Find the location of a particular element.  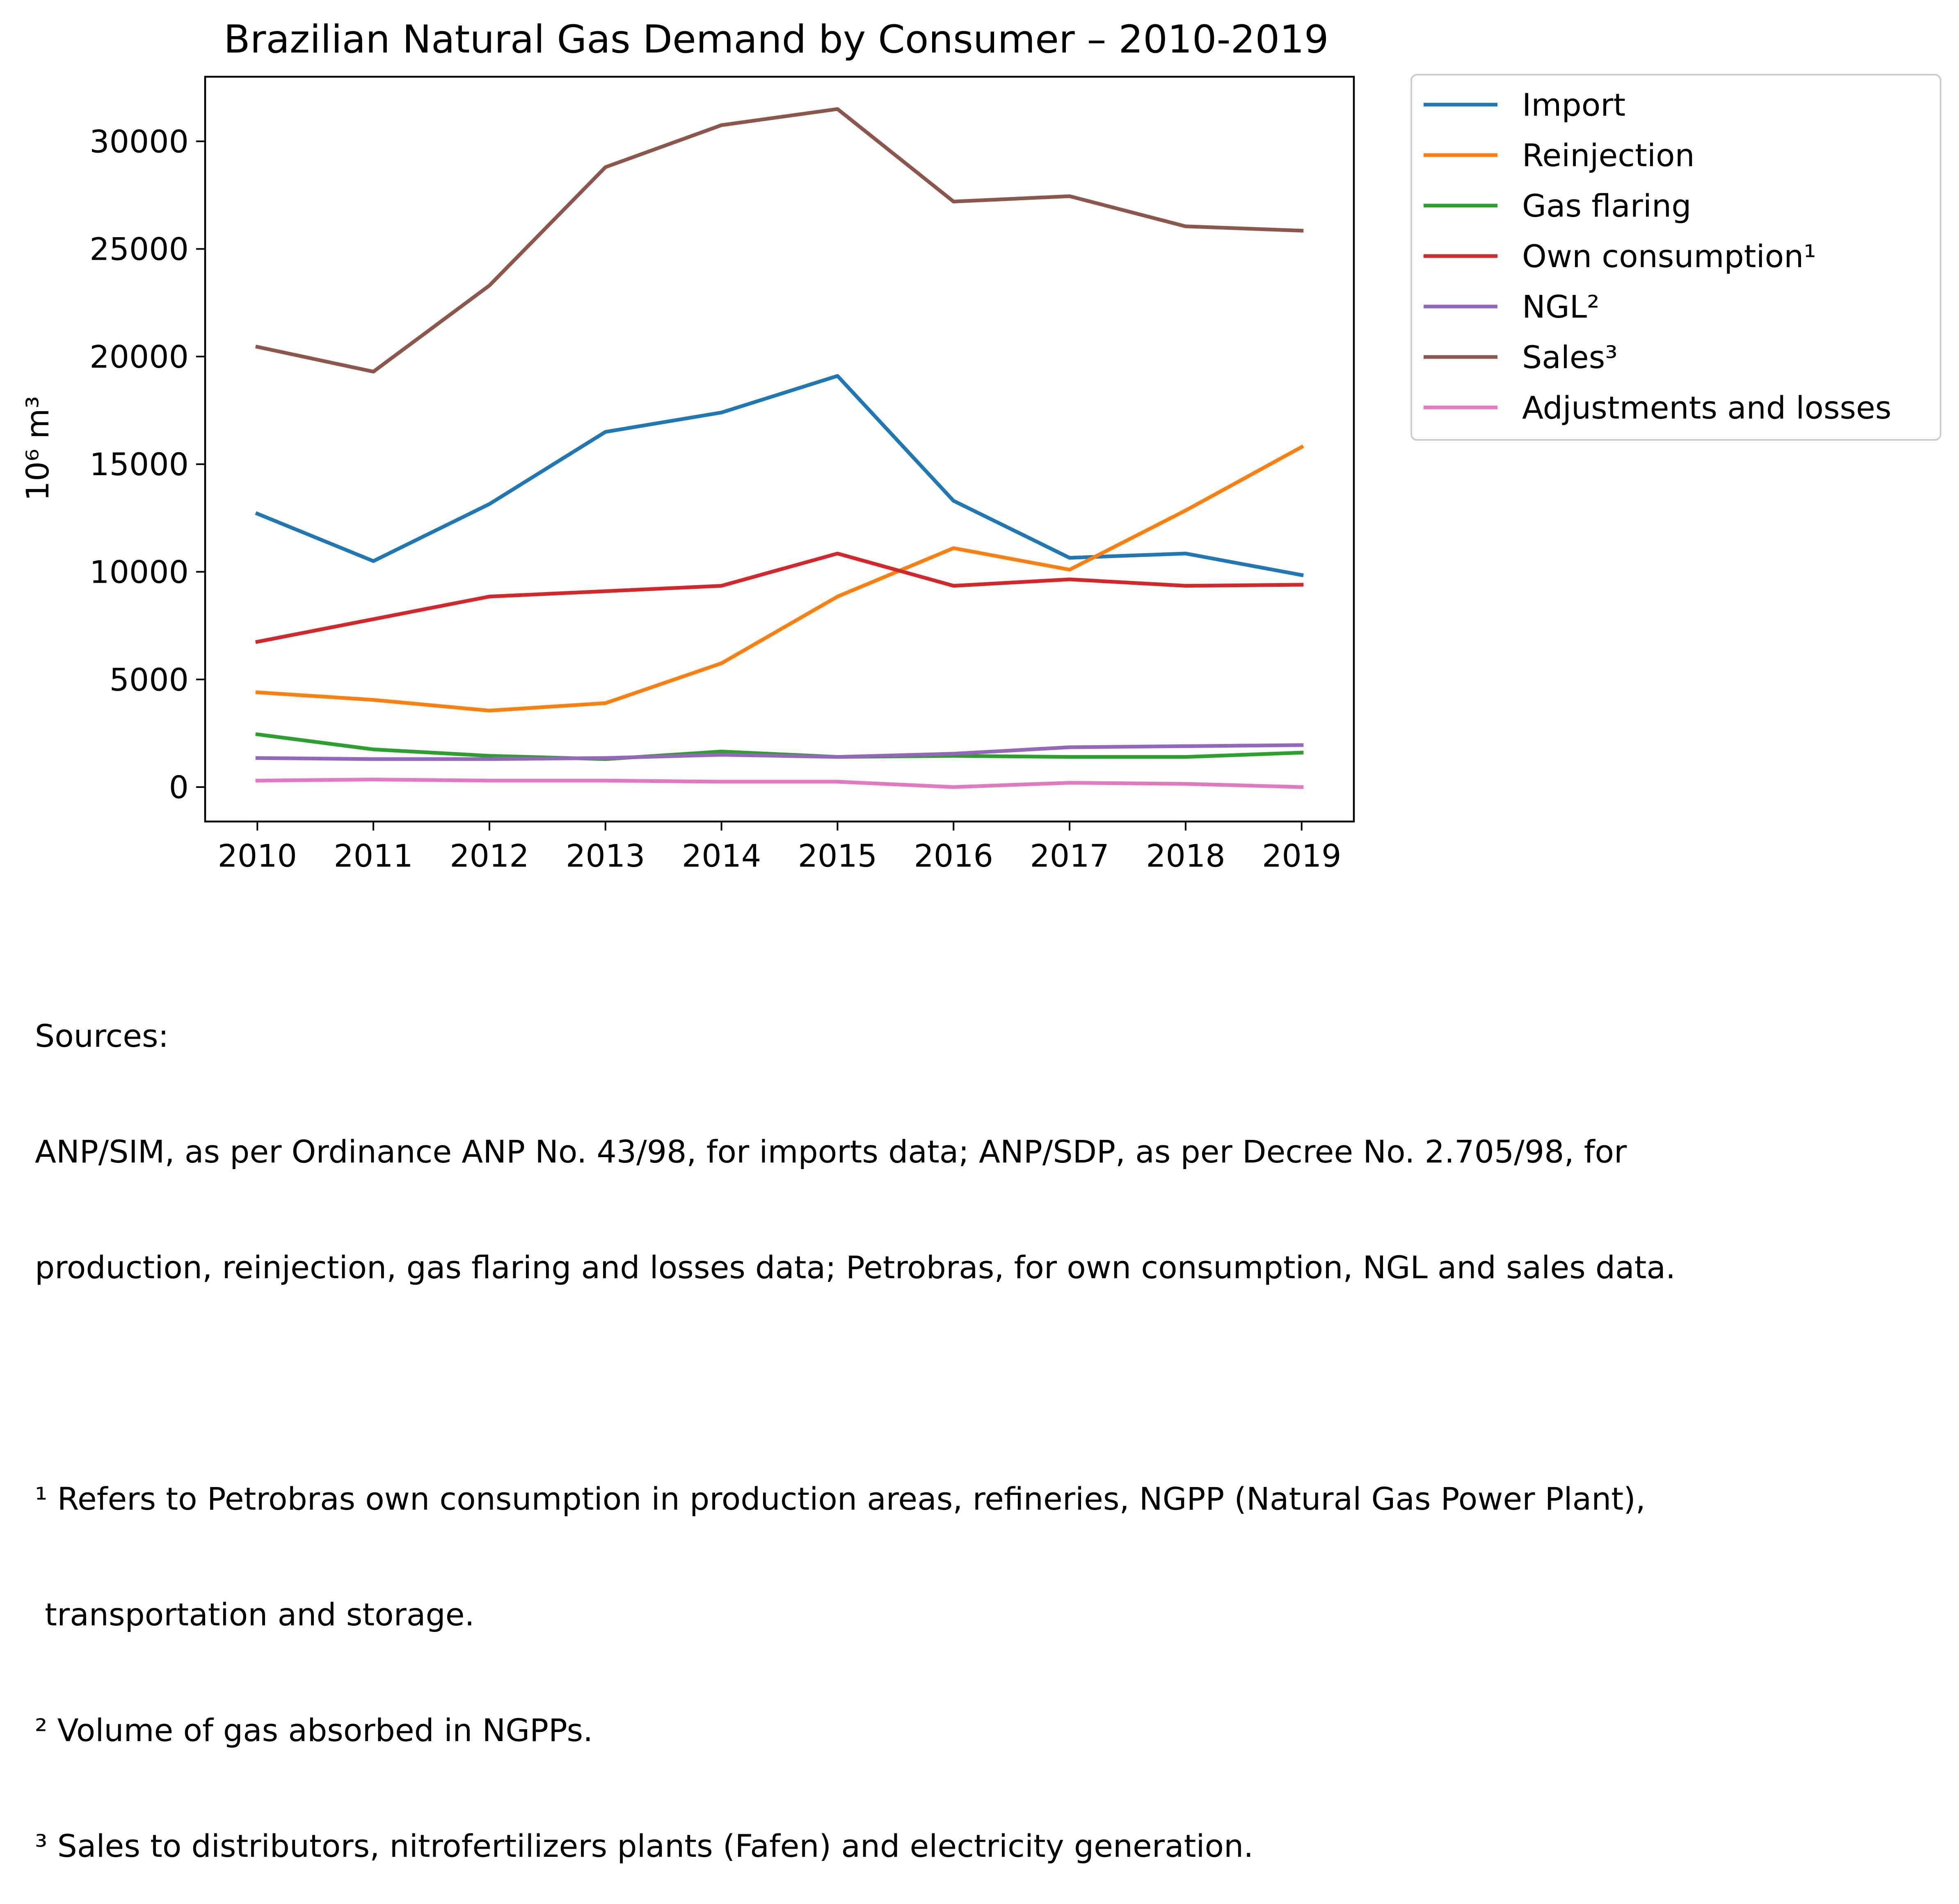

x-tick-label: 2010 is located at coordinates (257, 856).